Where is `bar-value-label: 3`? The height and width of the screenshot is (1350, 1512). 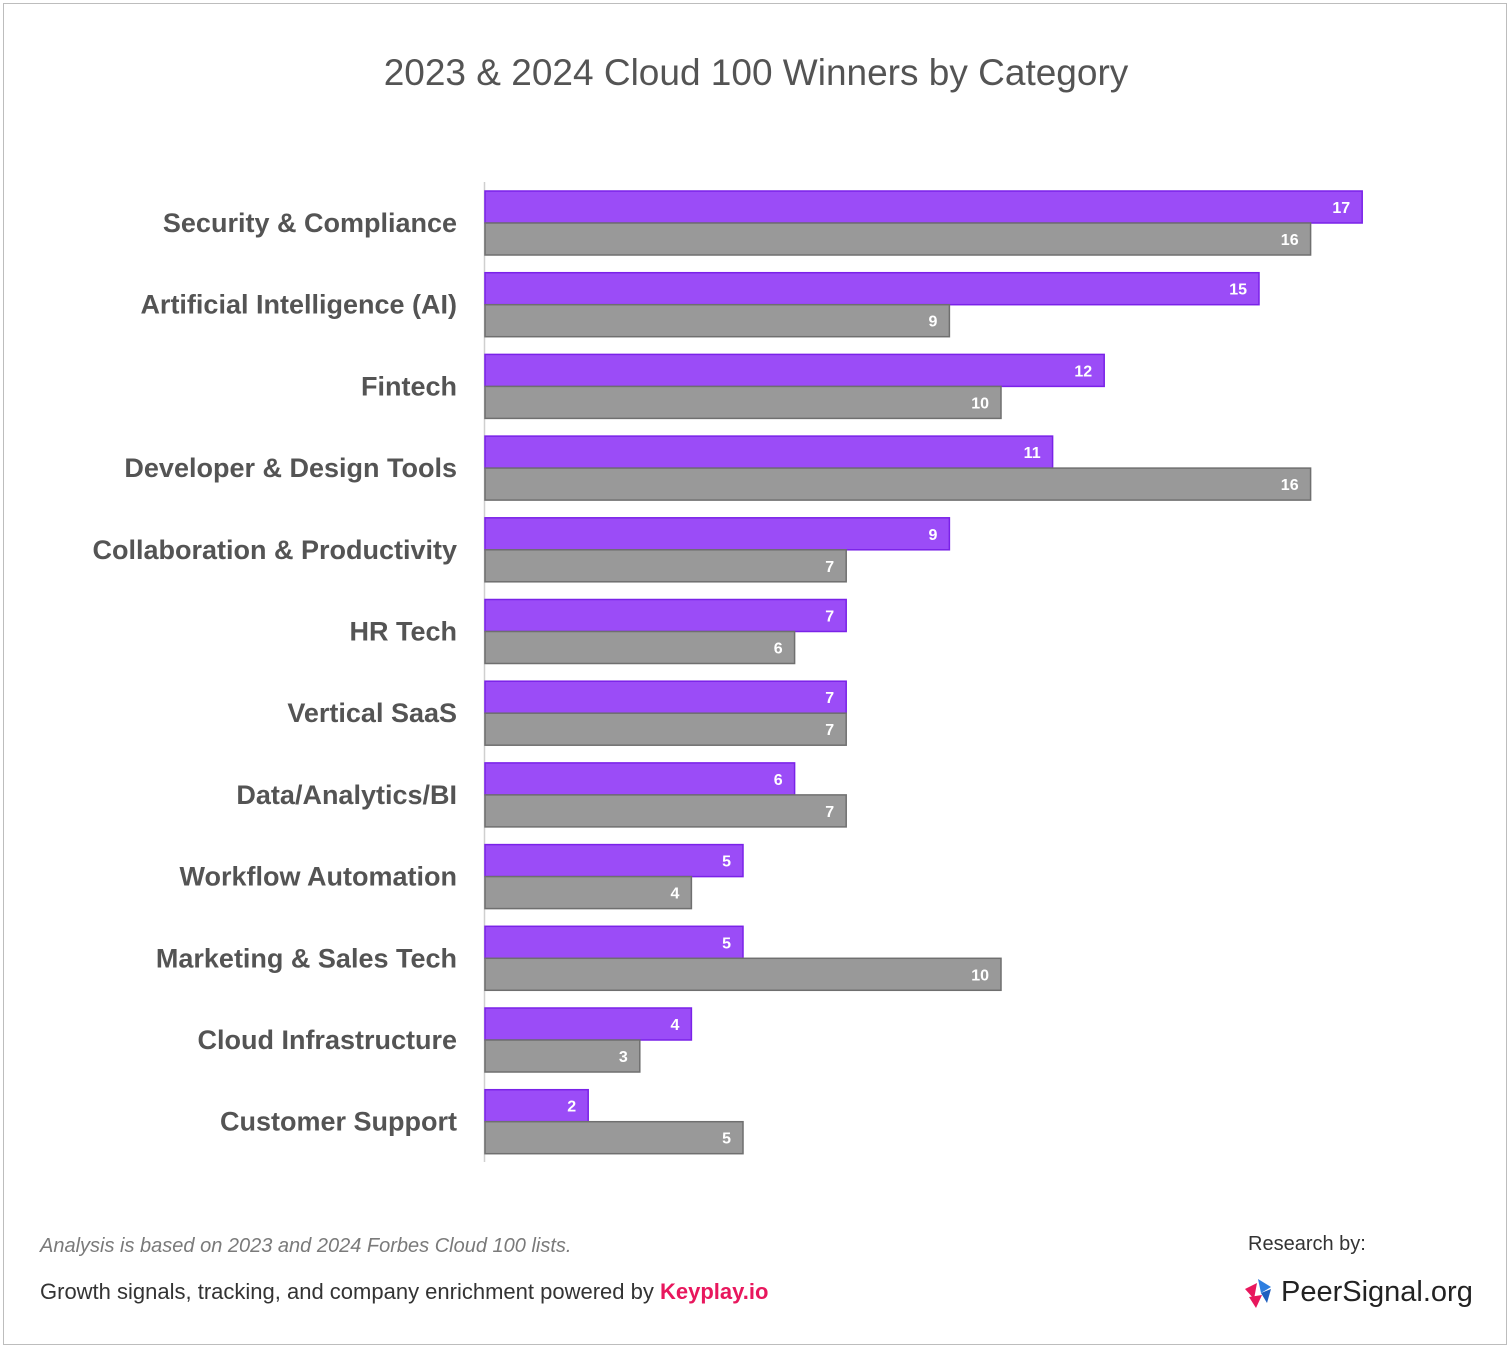
bar-value-label: 3 is located at coordinates (623, 1057).